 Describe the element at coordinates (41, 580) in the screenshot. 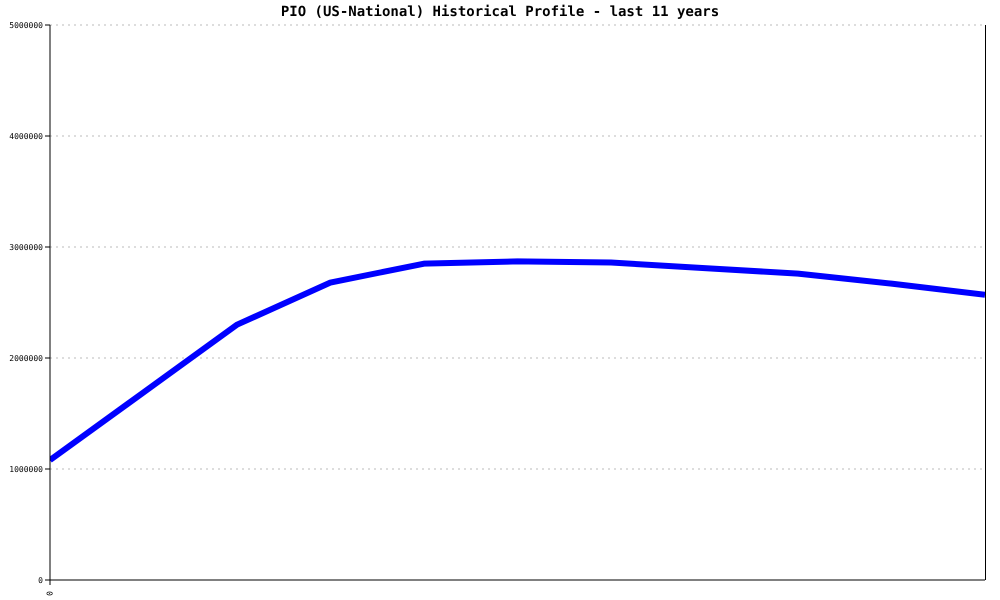

I see `y-tick-label: 0` at that location.